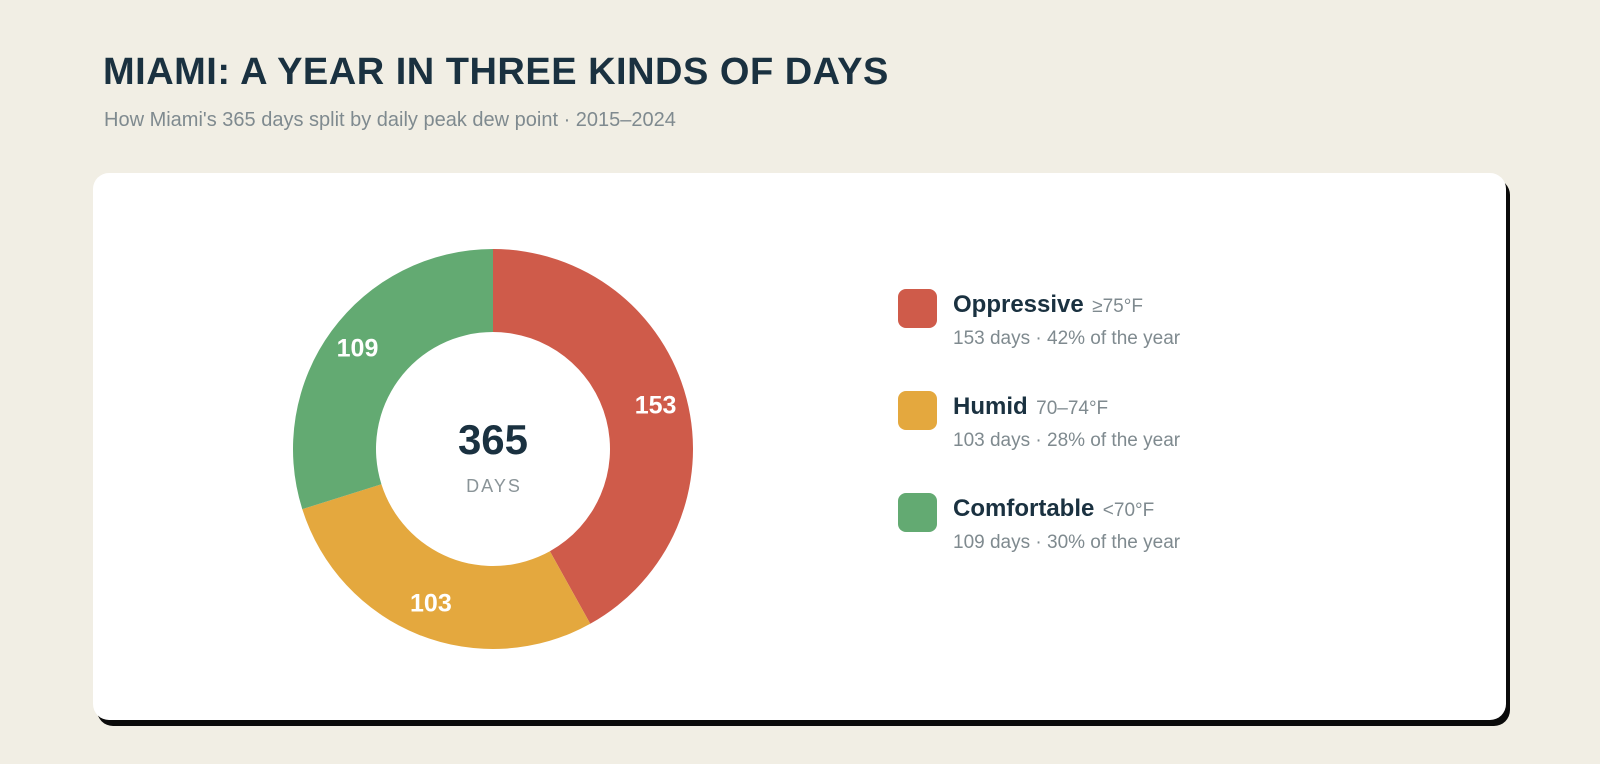 The image size is (1600, 764). I want to click on donut-svg: 153 103 109 365 DAYS, so click(493, 449).